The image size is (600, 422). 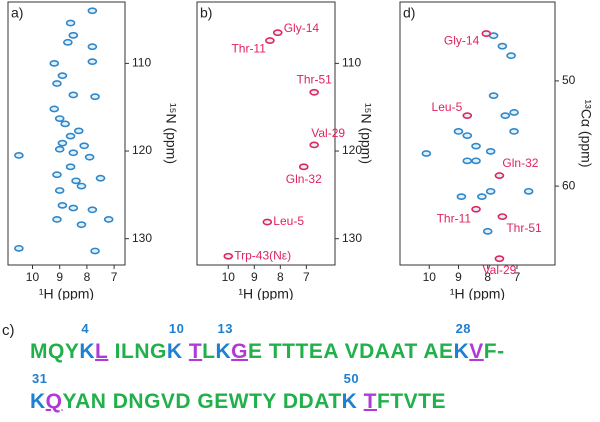 I want to click on residue-text: FTVTE, so click(x=411, y=401).